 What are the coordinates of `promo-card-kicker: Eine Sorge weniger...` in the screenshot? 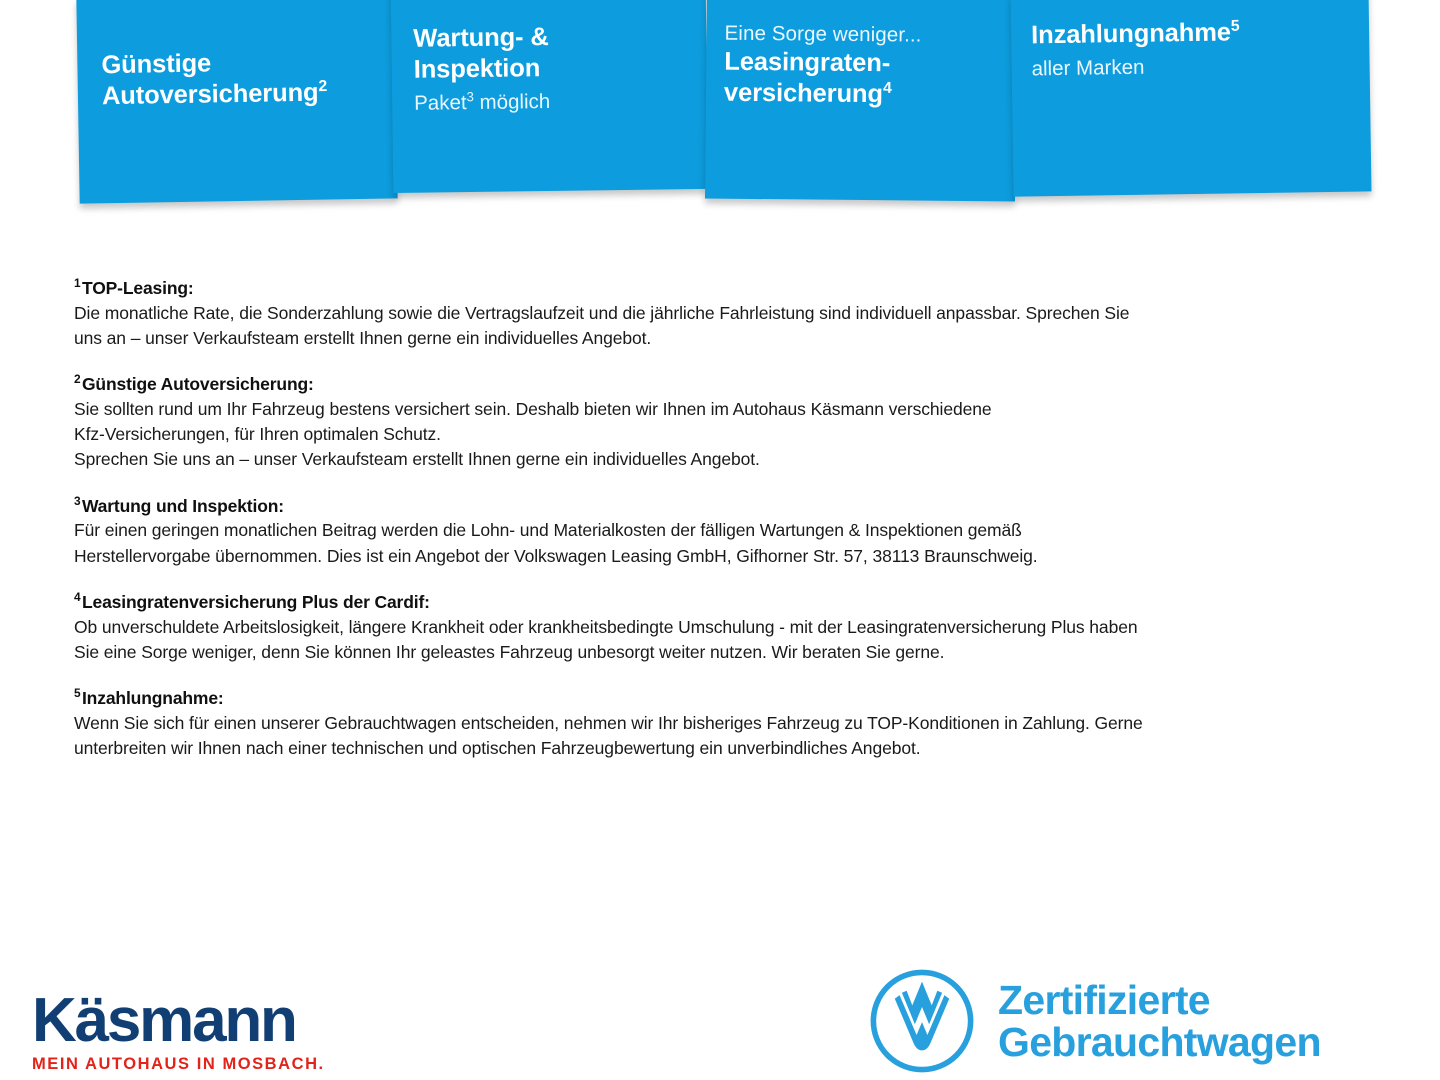 It's located at (823, 34).